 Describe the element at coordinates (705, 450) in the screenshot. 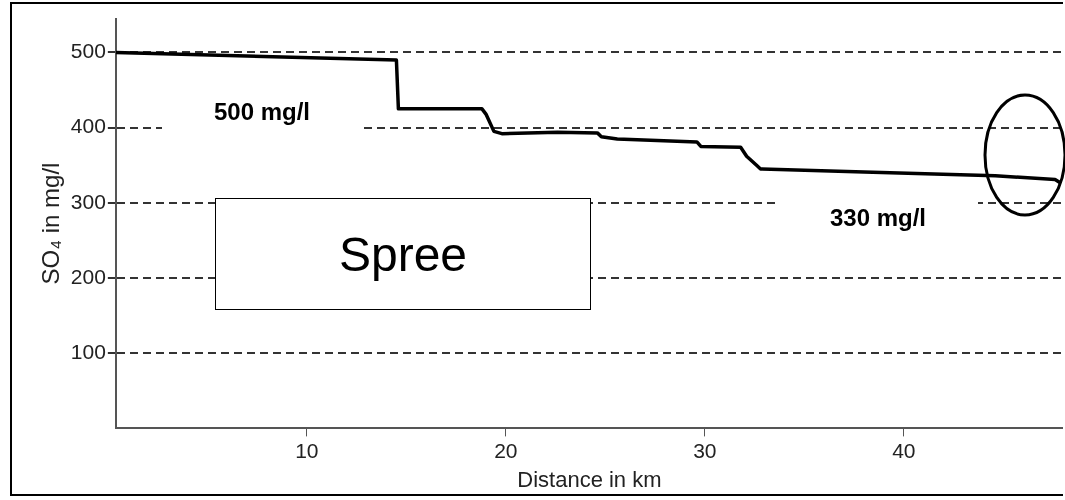

I see `x-tick-label: 30` at that location.